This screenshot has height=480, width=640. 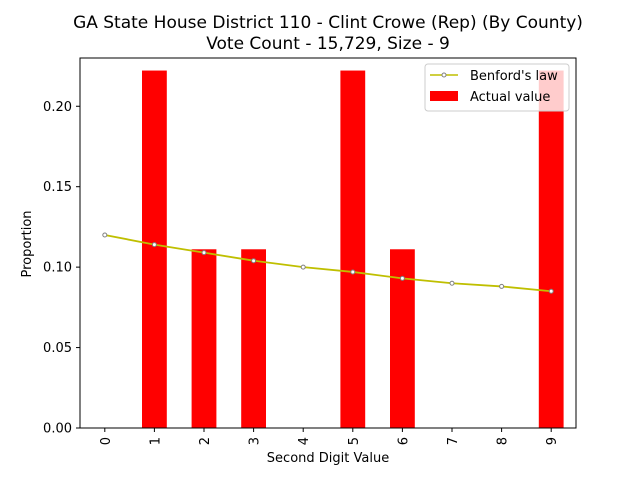 I want to click on legend-line-marker, so click(x=444, y=75).